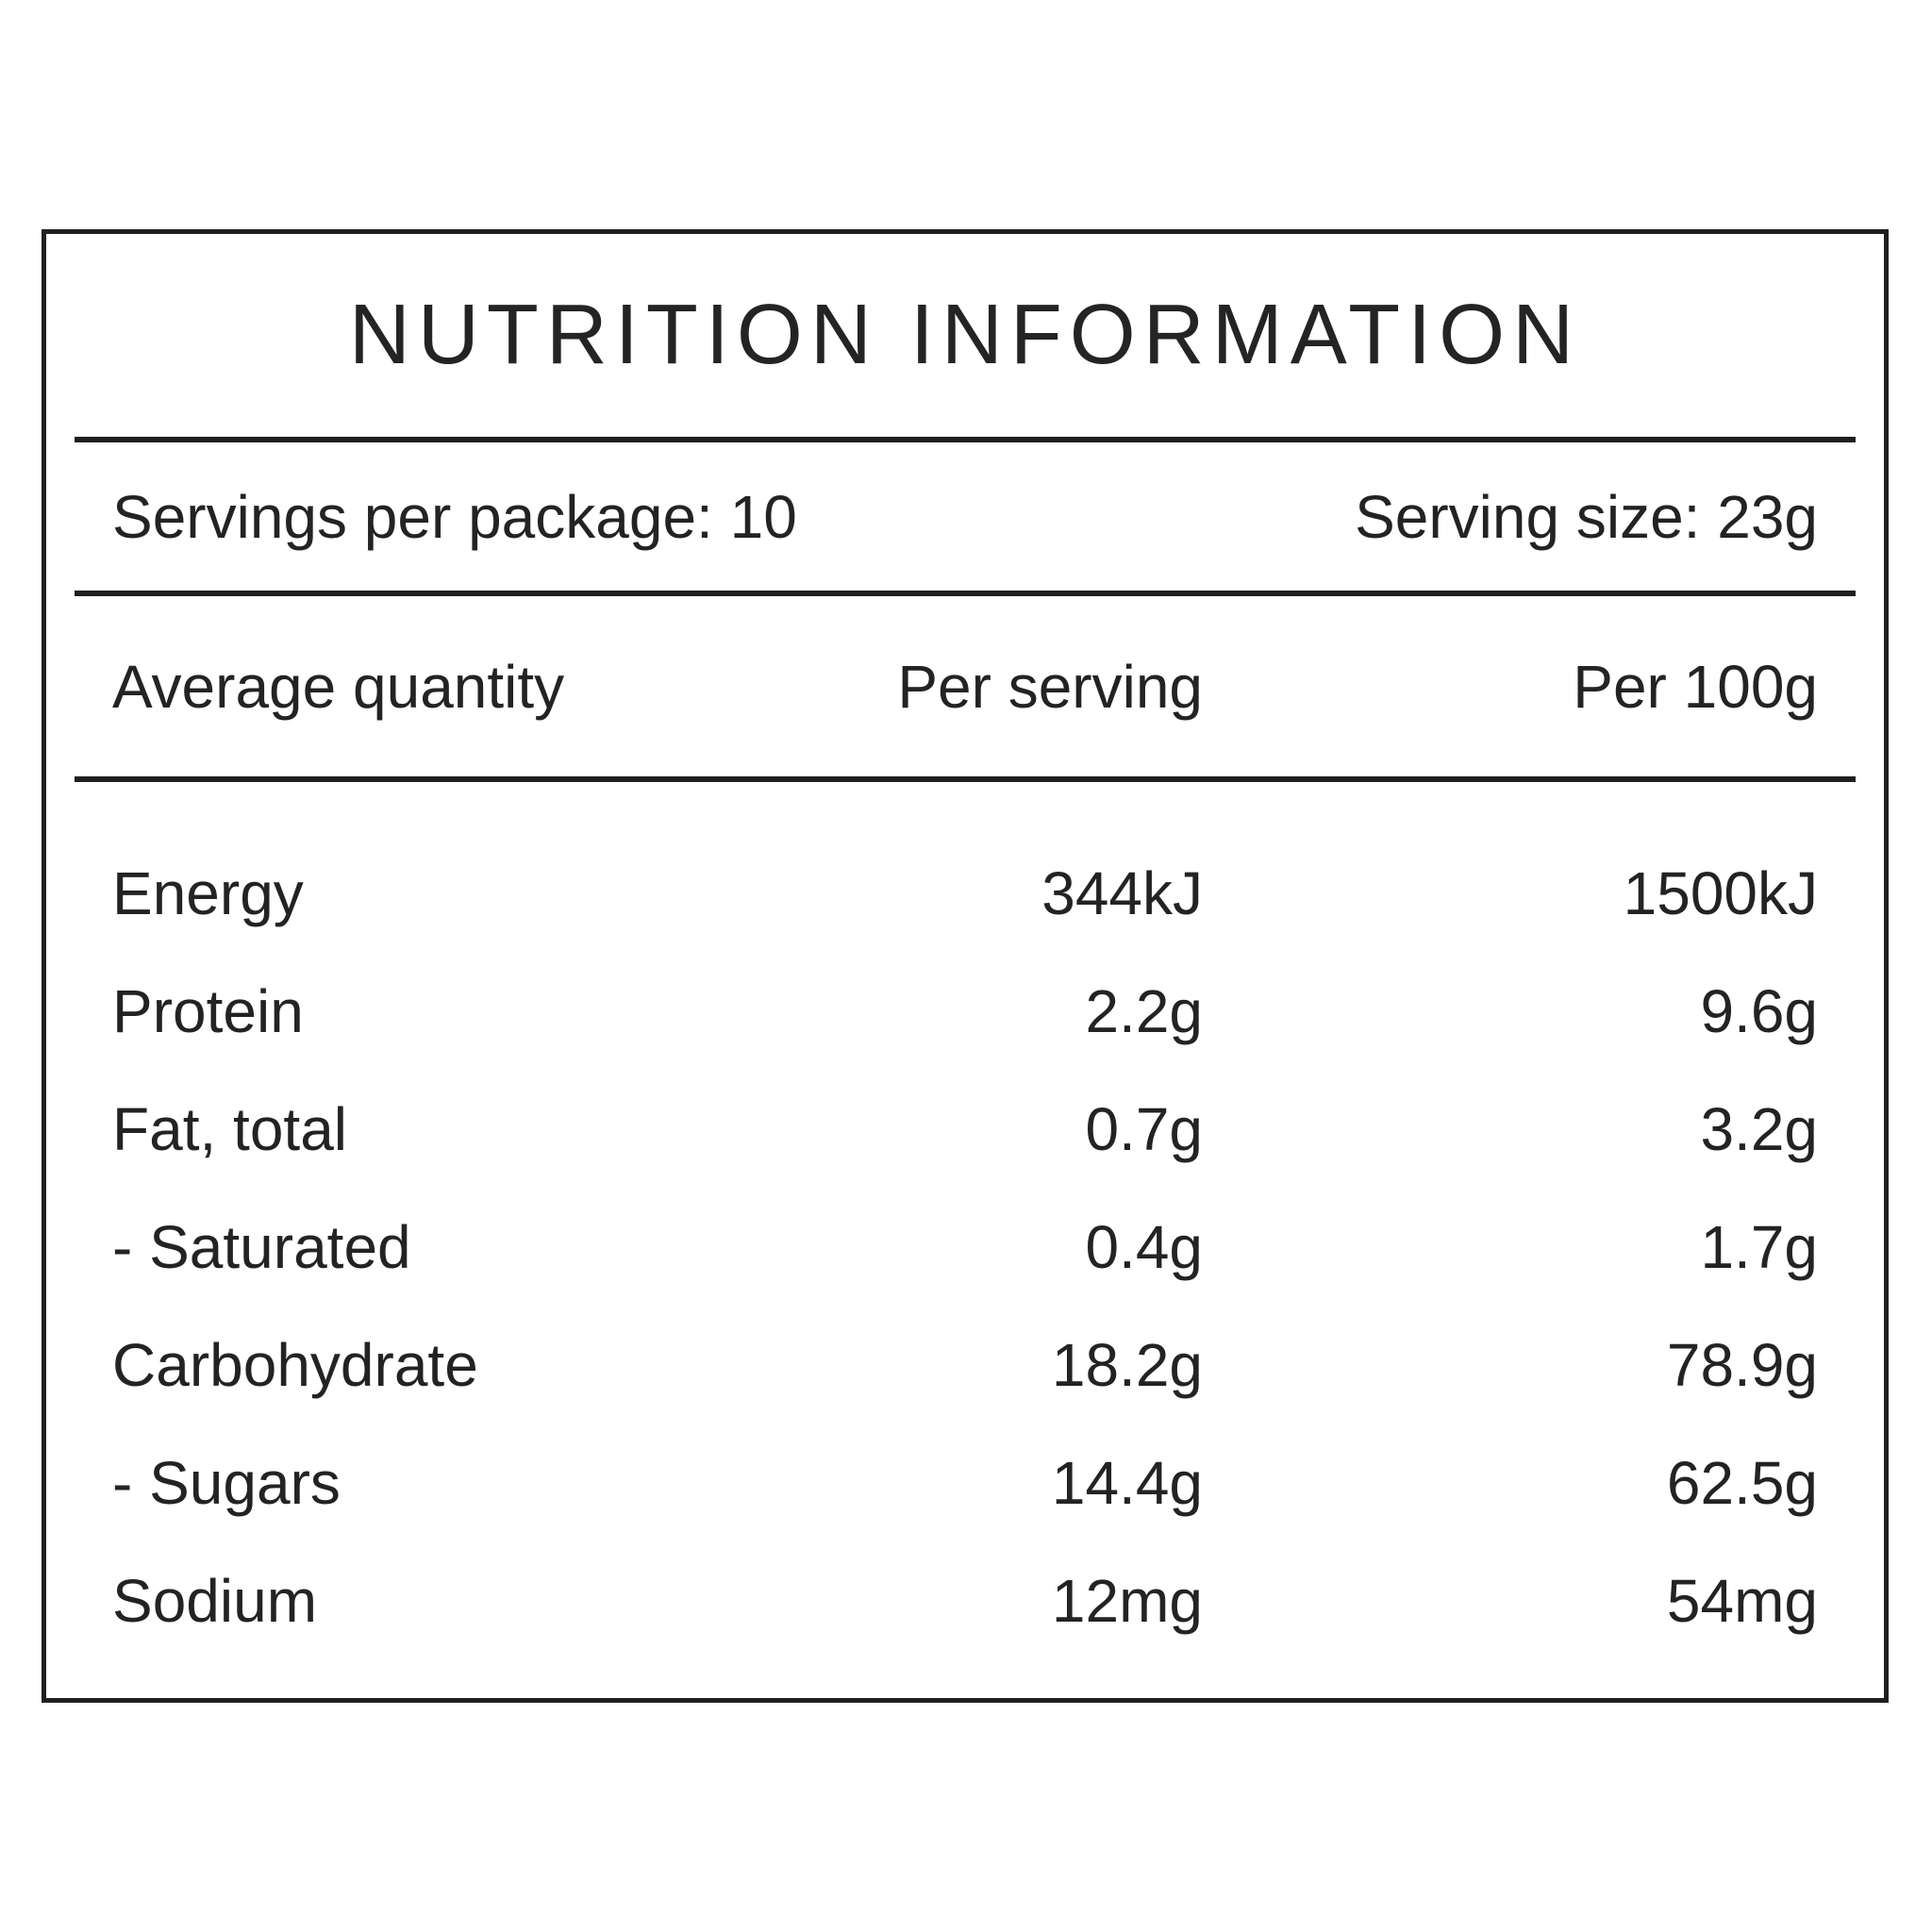  I want to click on nutrient-label: Energy, so click(208, 893).